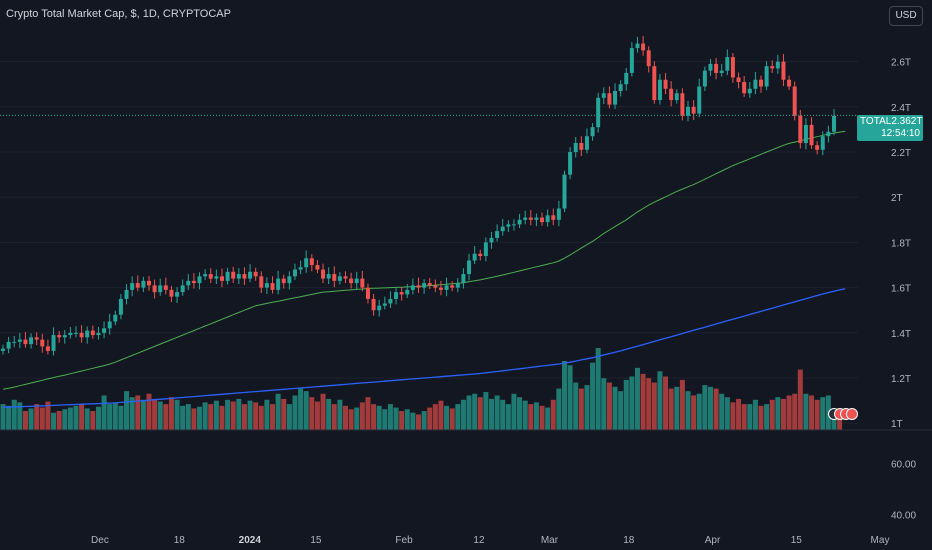 The image size is (932, 550). What do you see at coordinates (629, 540) in the screenshot?
I see `time-tick-label: 18` at bounding box center [629, 540].